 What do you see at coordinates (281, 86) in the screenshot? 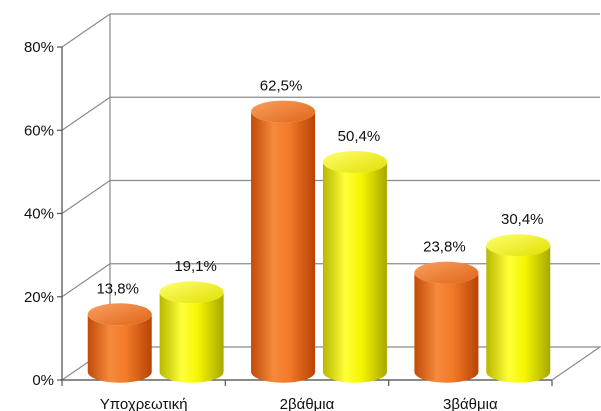
I see `data-label: 62,5%` at bounding box center [281, 86].